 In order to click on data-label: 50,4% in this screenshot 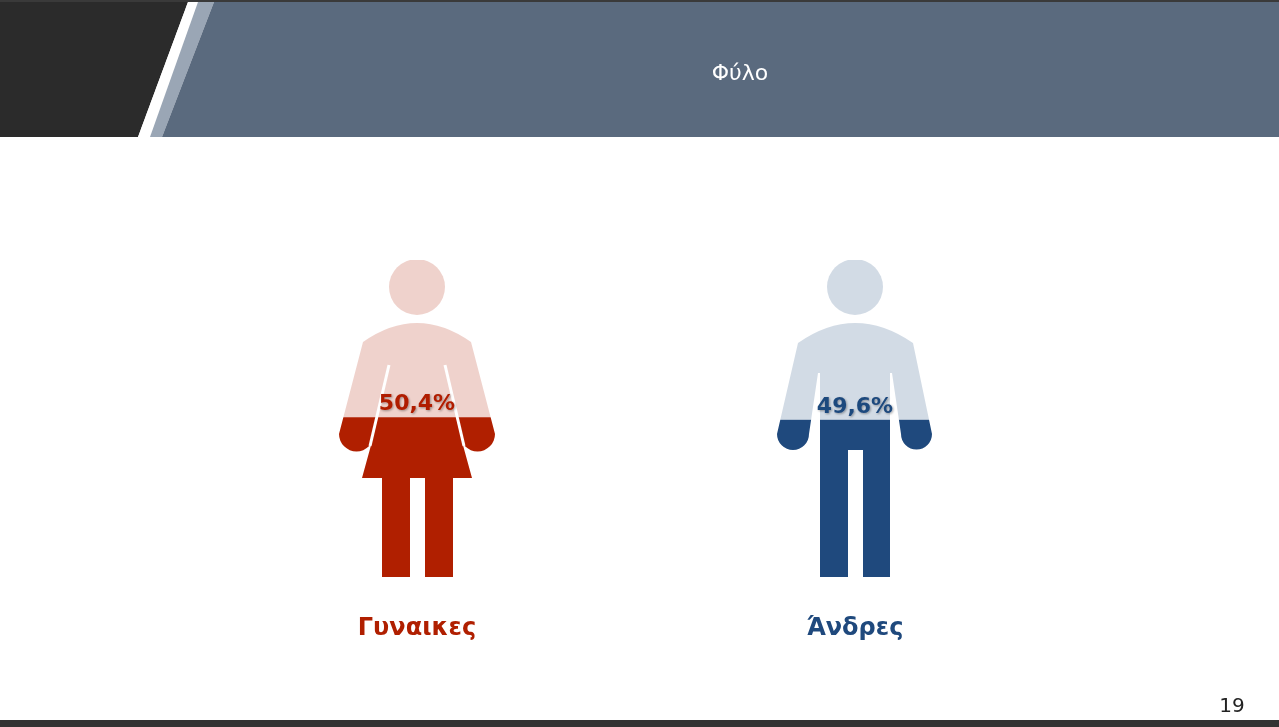, I will do `click(417, 403)`.